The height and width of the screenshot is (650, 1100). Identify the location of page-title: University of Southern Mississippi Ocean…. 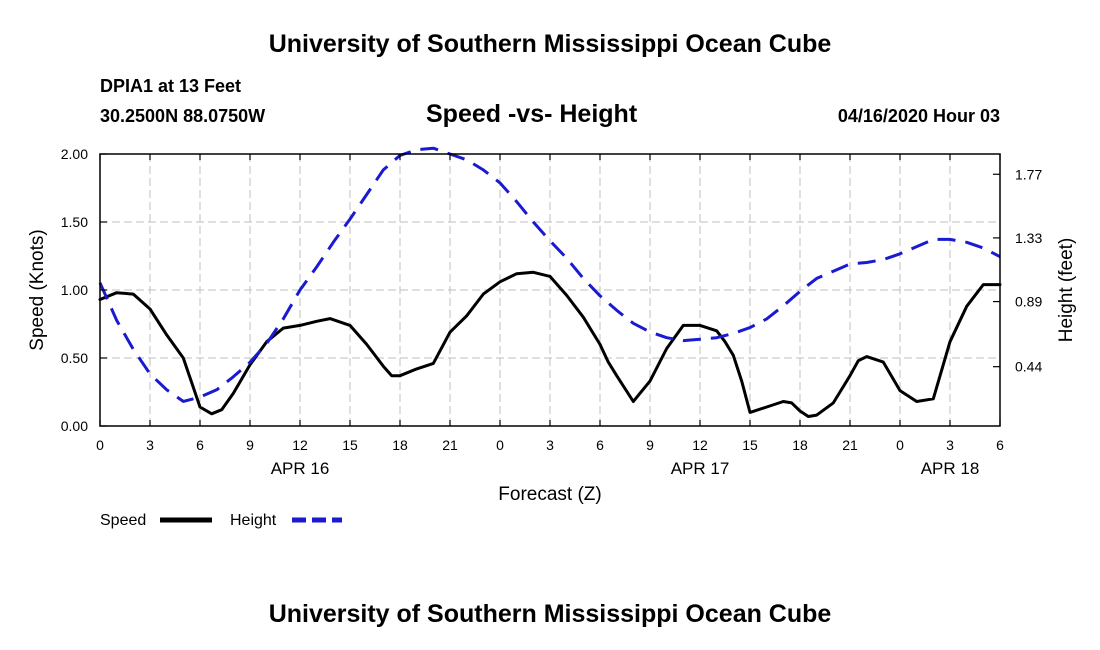
(550, 44).